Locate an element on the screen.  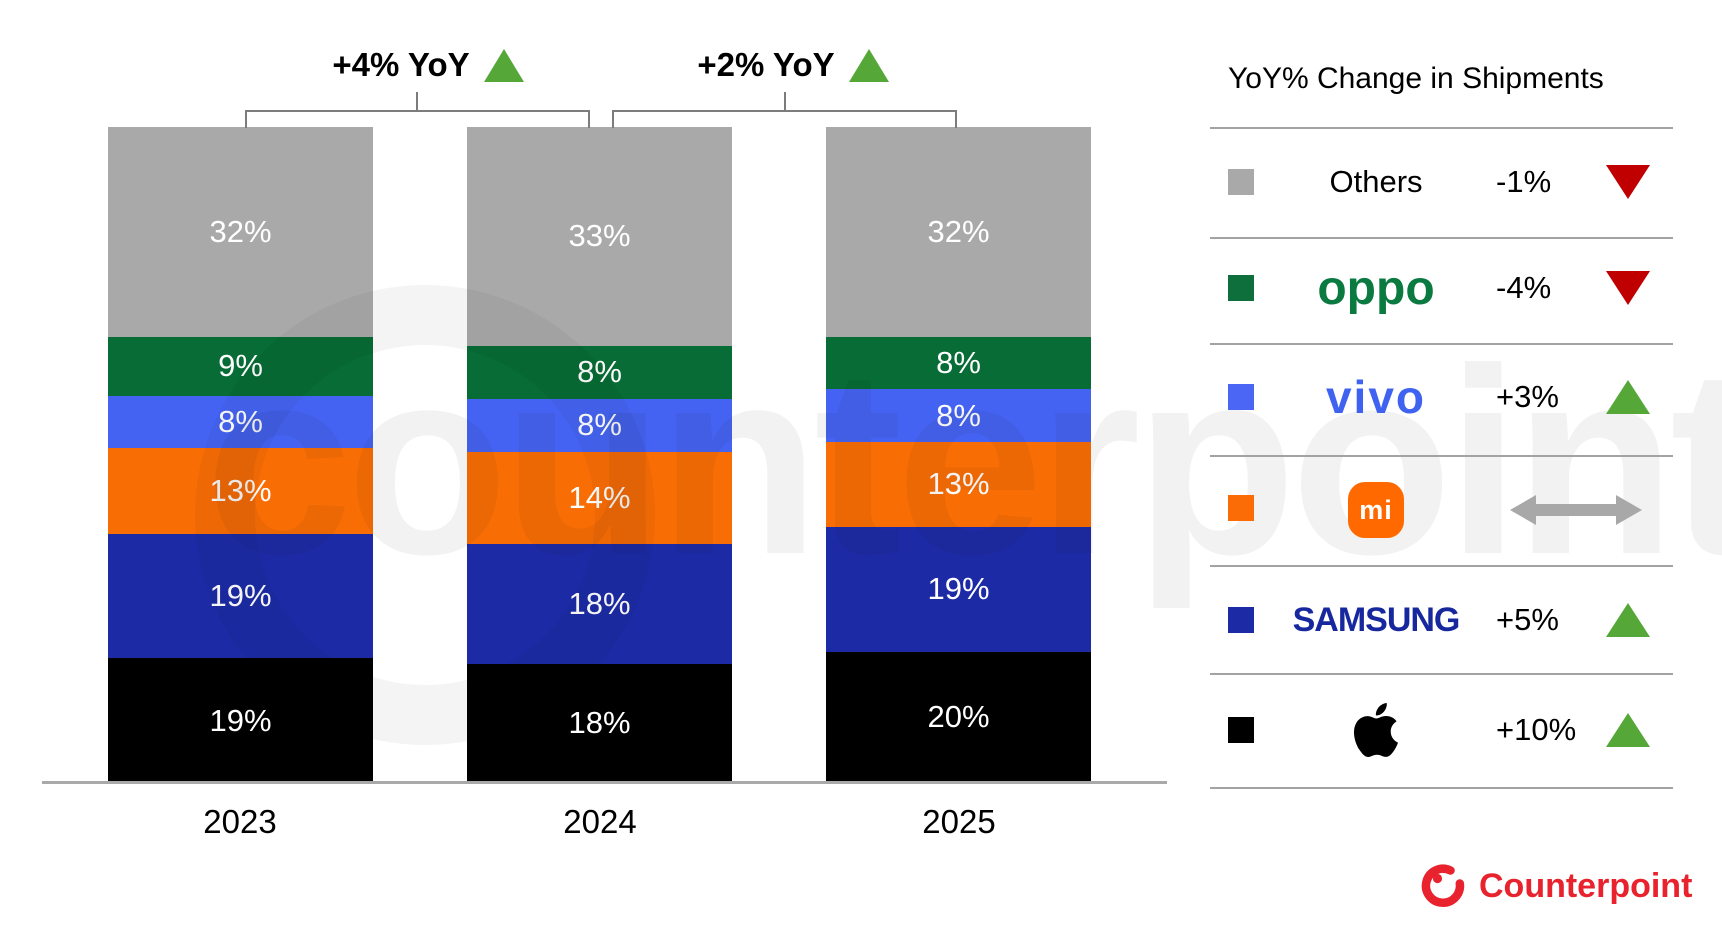
others-color-swatch is located at coordinates (1241, 182).